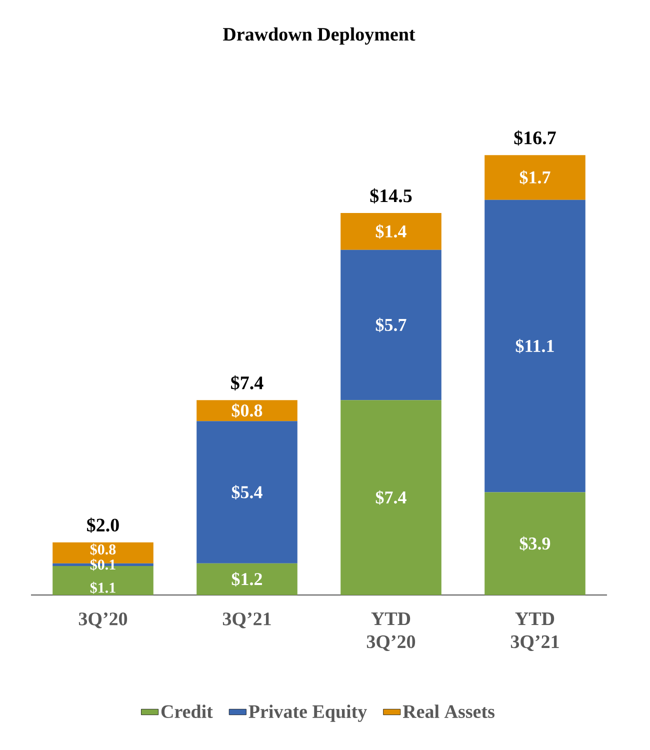  What do you see at coordinates (535, 138) in the screenshot?
I see `total-label: $16.7` at bounding box center [535, 138].